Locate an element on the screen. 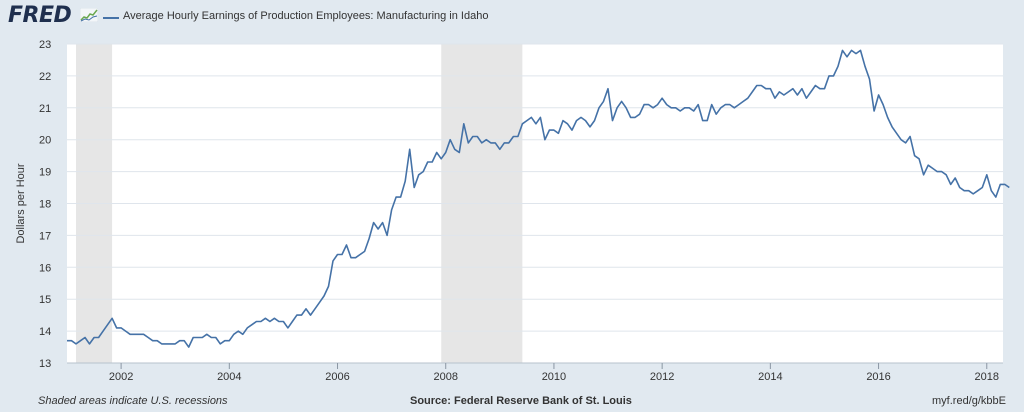 The width and height of the screenshot is (1024, 412). y-axis-ticks: 13 14 15 16 17 18 19 20 21 22 23 is located at coordinates (45, 204).